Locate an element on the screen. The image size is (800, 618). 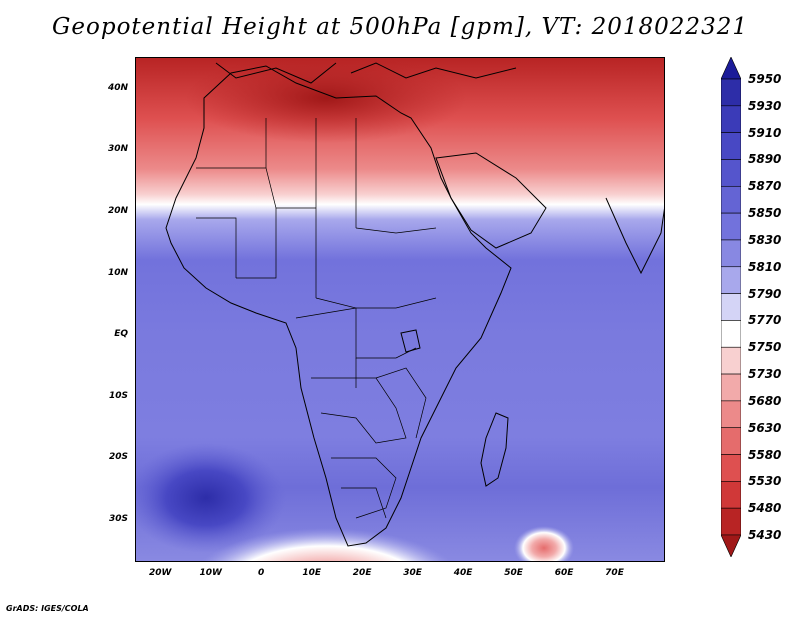
lon-label: 20E is located at coordinates (362, 573).